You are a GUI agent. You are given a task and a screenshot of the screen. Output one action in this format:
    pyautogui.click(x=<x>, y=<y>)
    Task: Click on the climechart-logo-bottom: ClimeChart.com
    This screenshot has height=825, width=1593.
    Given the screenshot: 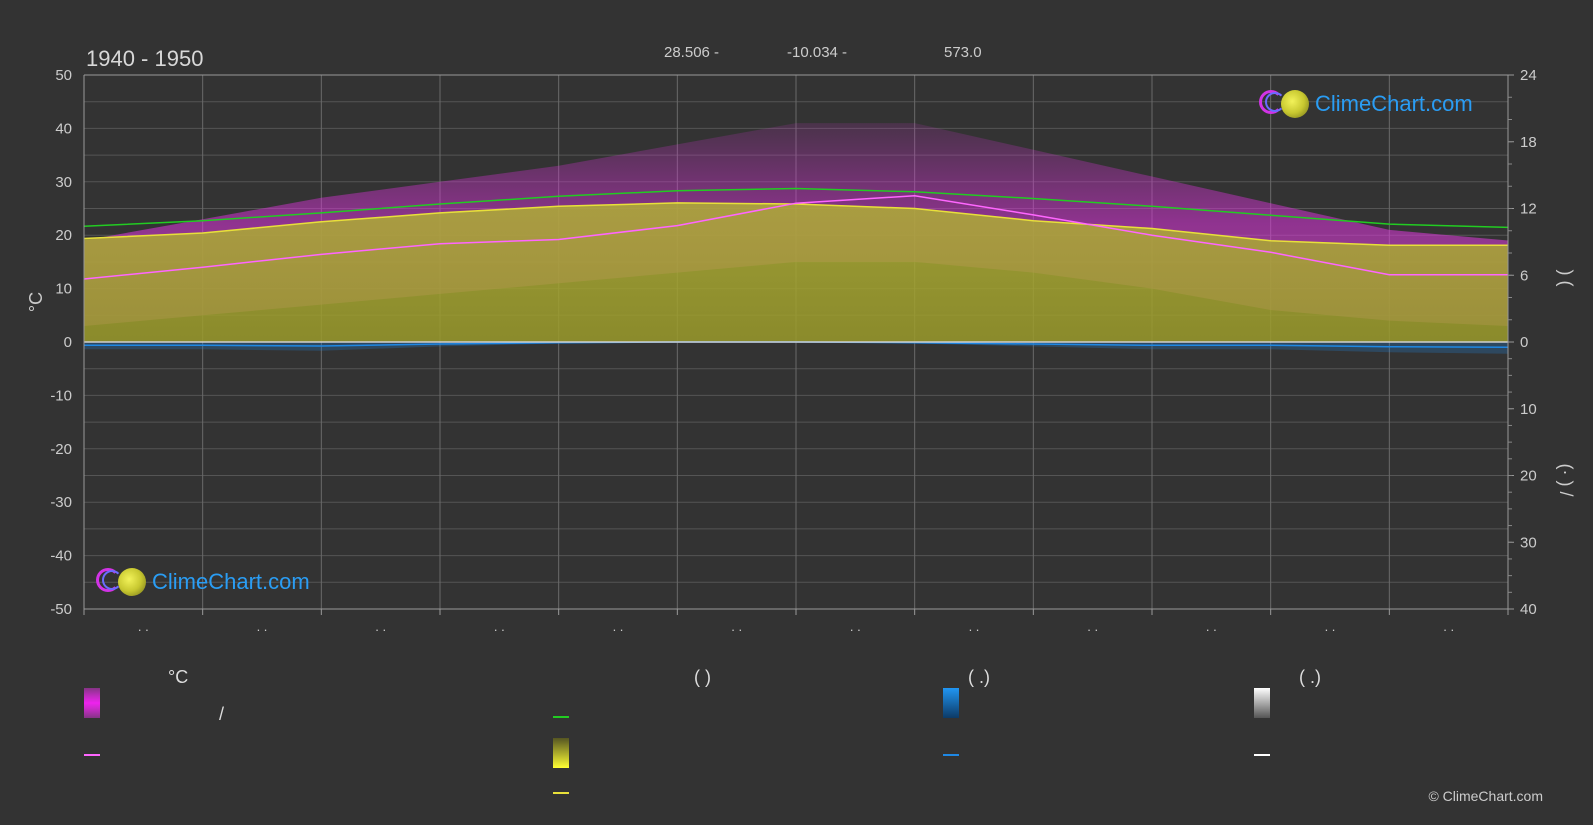 What is the action you would take?
    pyautogui.click(x=203, y=582)
    